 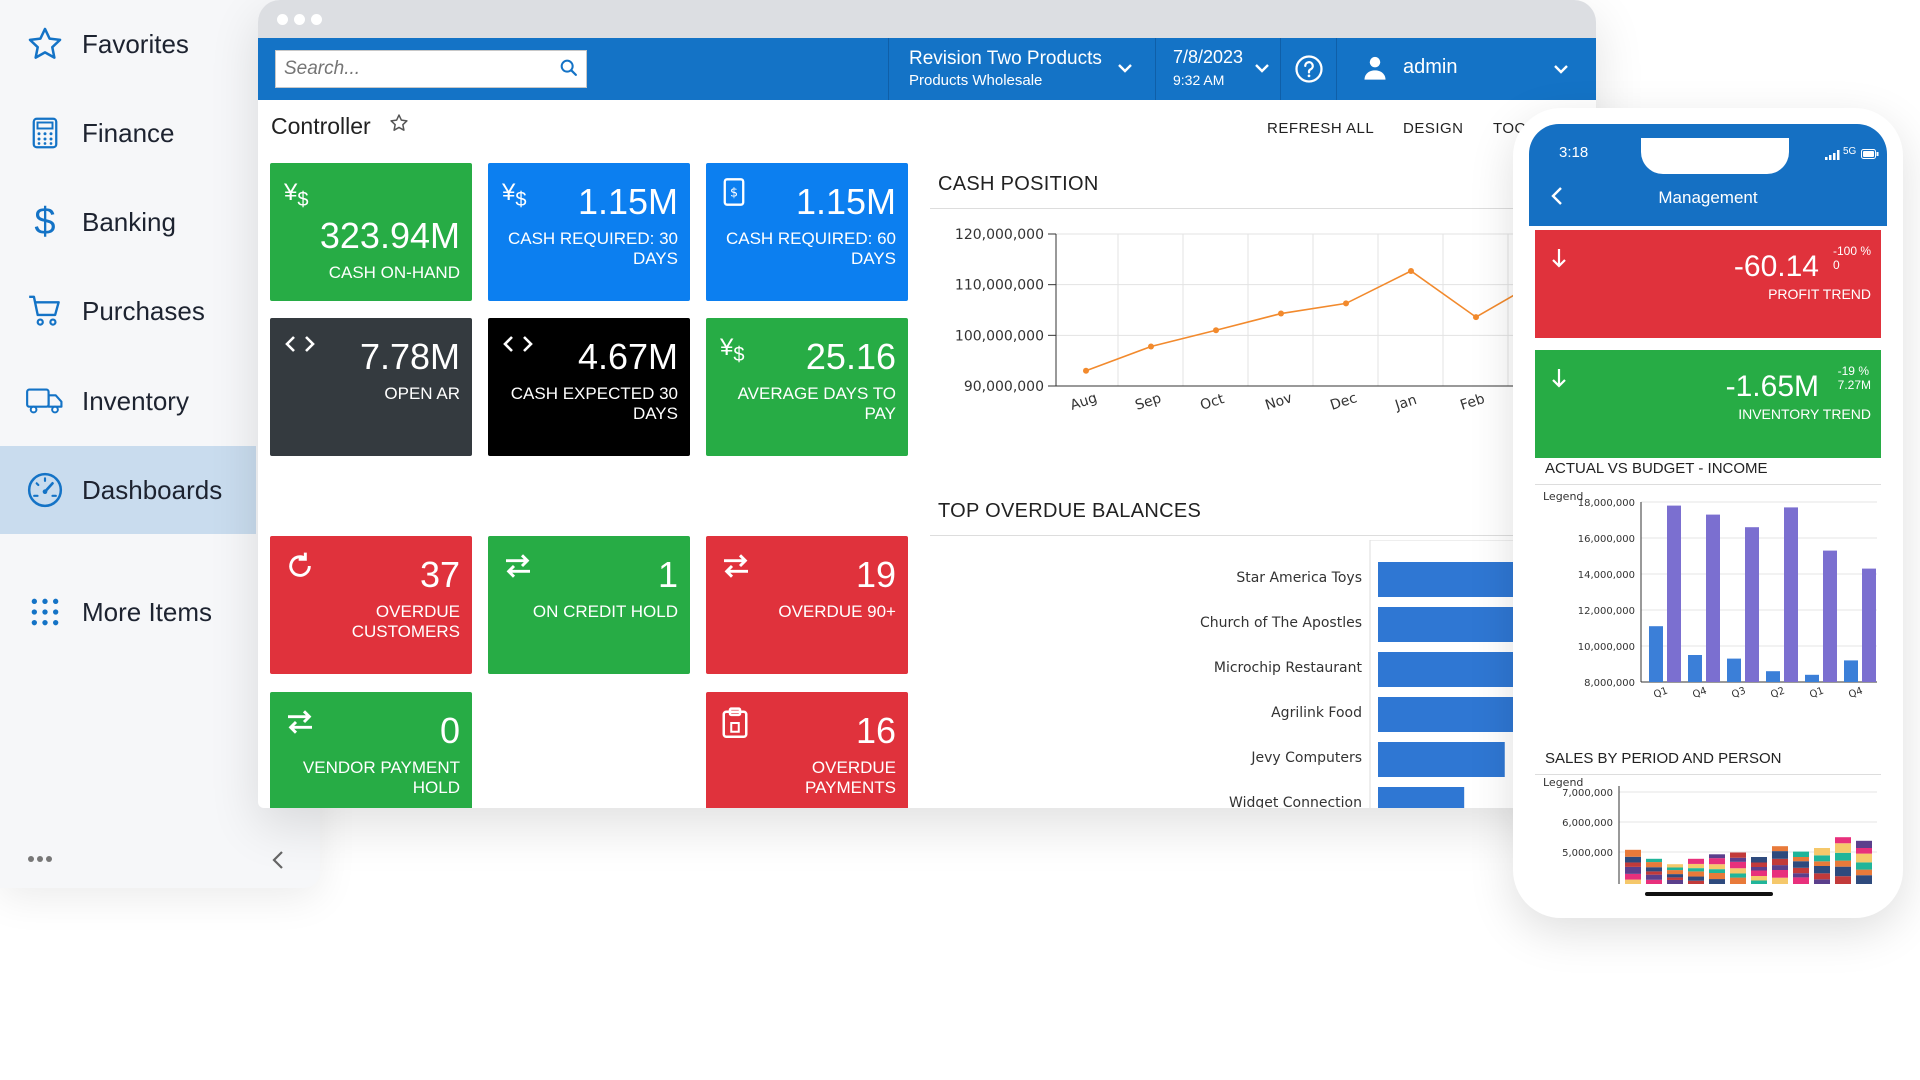 I want to click on sidebar-item-label: Finance, so click(x=128, y=132).